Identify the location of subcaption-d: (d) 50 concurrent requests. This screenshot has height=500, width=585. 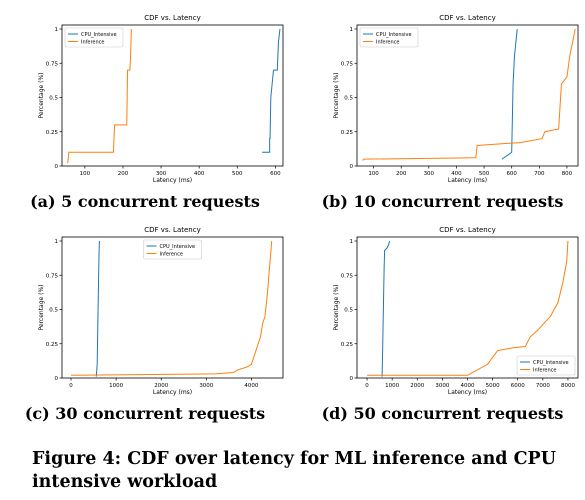
(442, 413).